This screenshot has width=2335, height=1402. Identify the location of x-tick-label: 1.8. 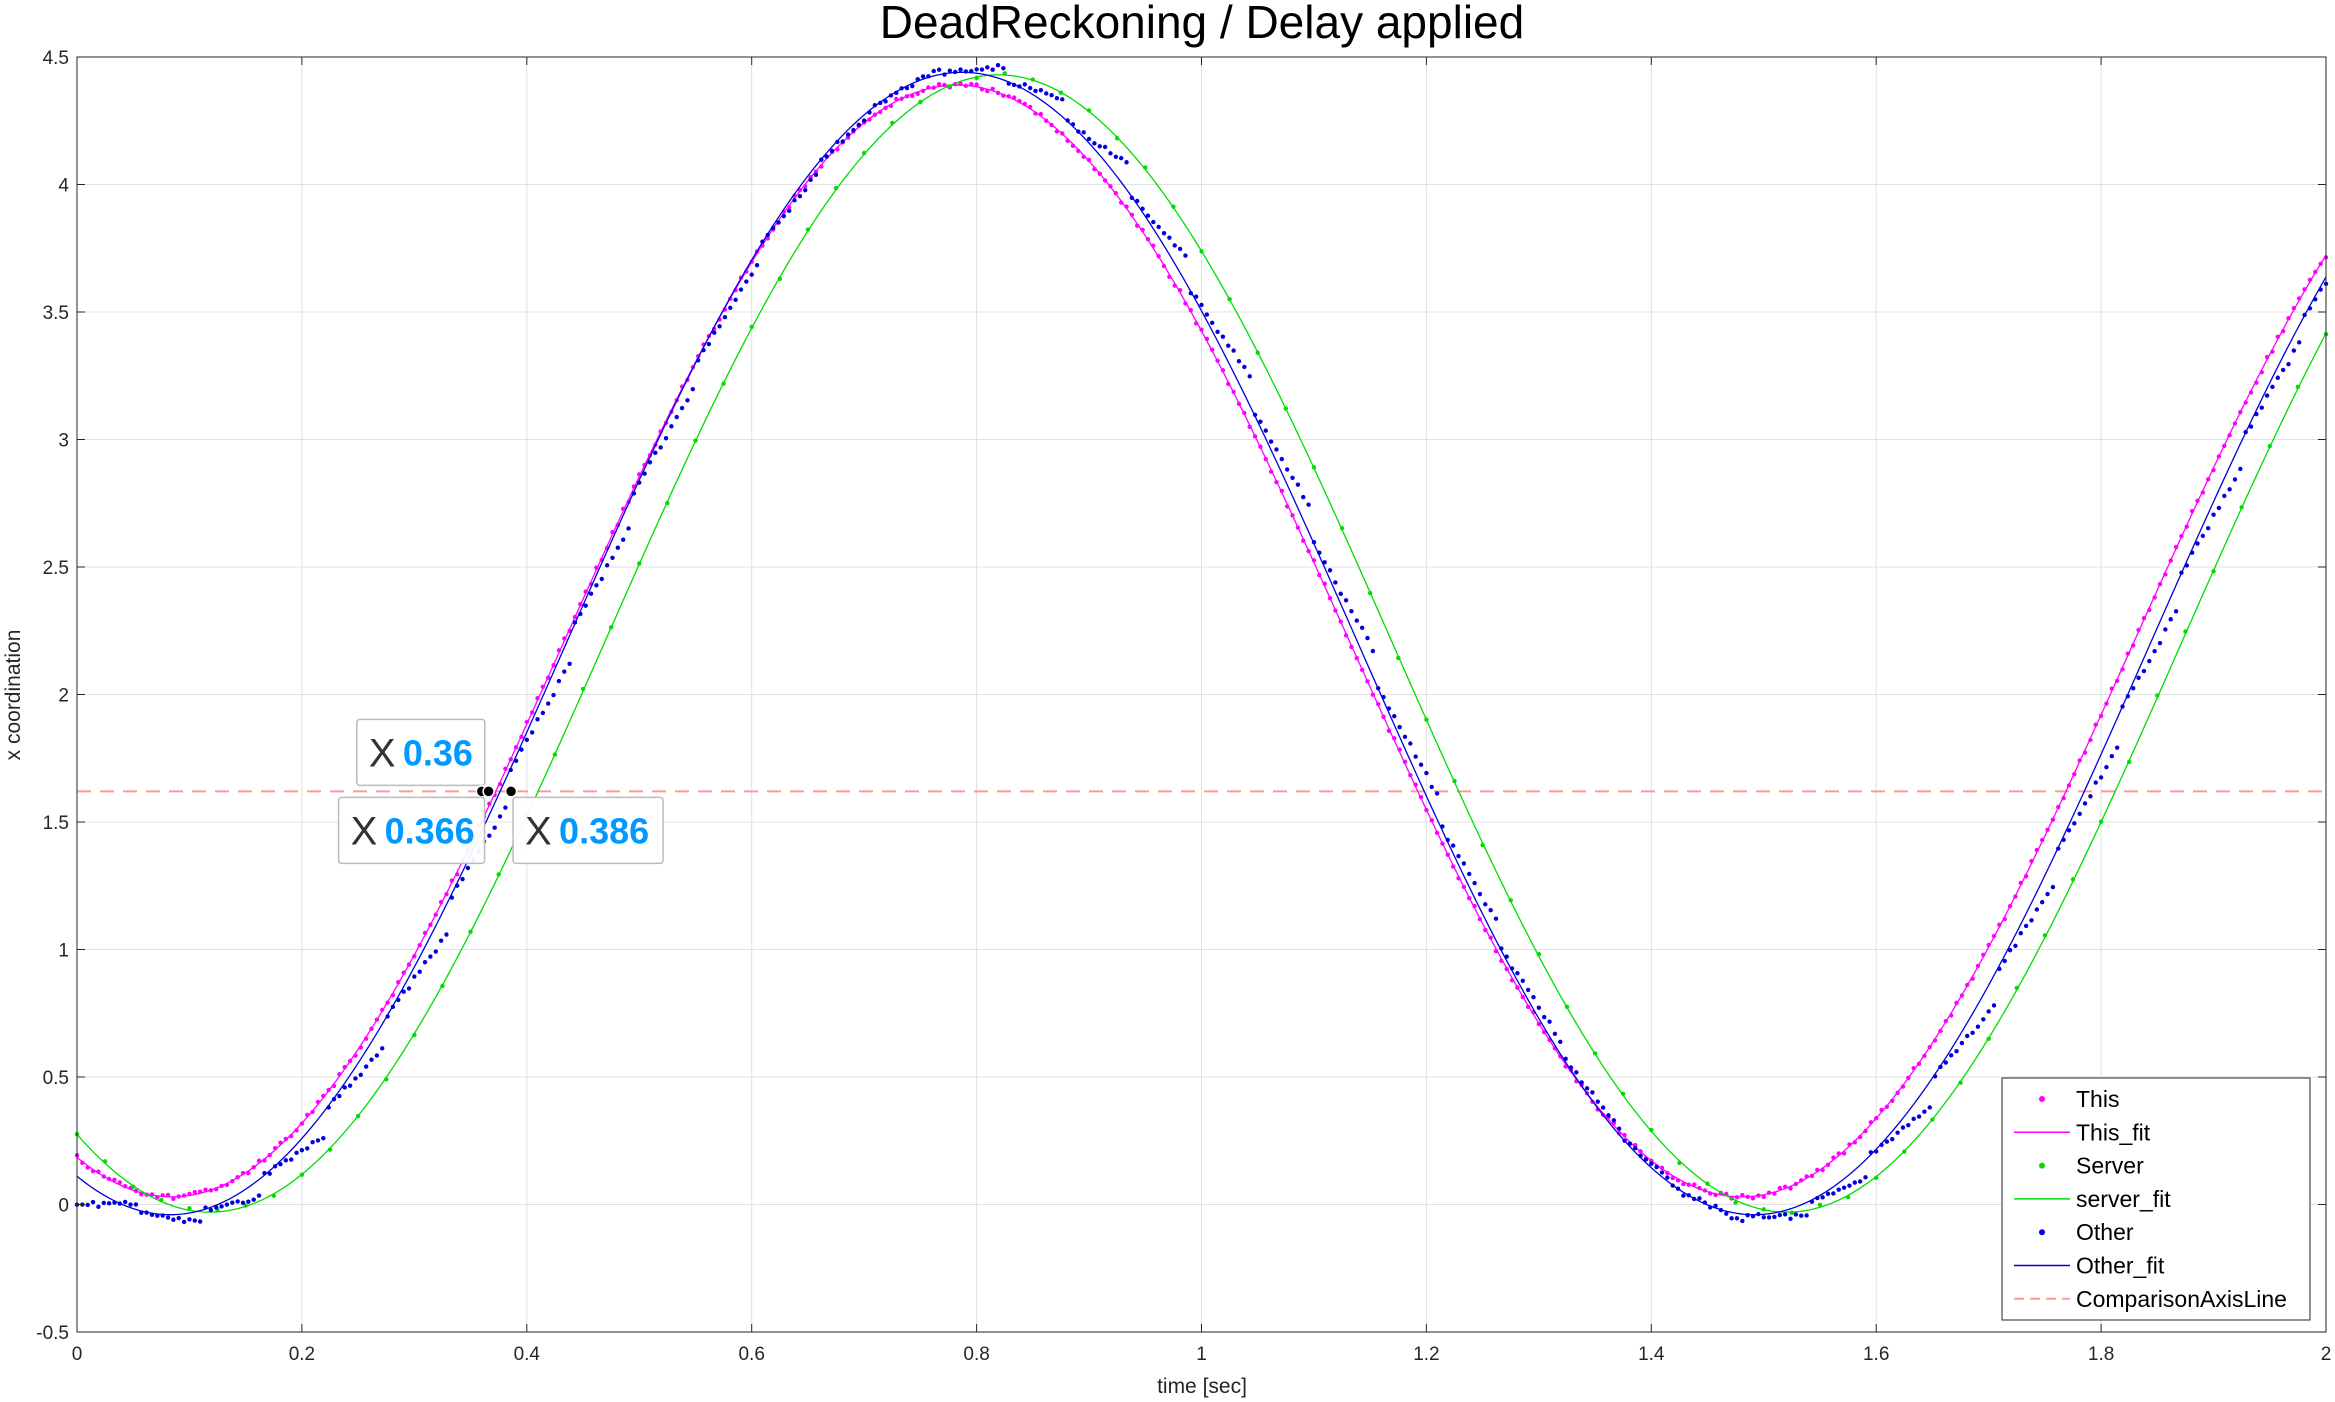
(2101, 1354).